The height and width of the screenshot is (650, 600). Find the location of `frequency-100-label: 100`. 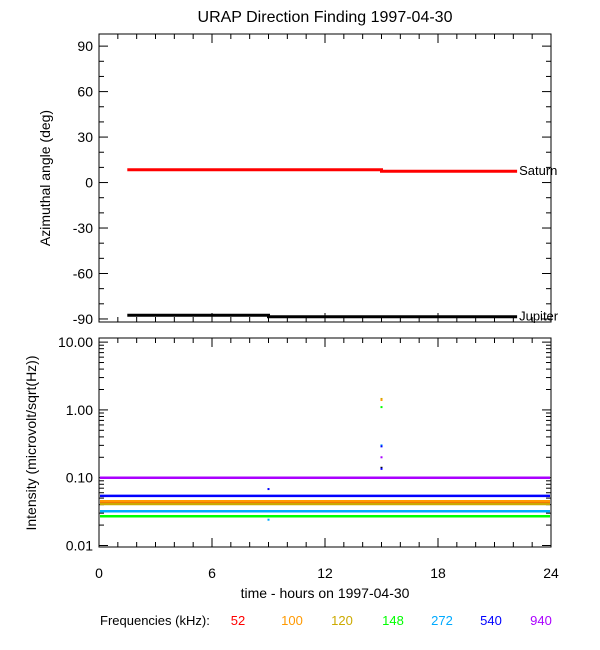

frequency-100-label: 100 is located at coordinates (292, 620).